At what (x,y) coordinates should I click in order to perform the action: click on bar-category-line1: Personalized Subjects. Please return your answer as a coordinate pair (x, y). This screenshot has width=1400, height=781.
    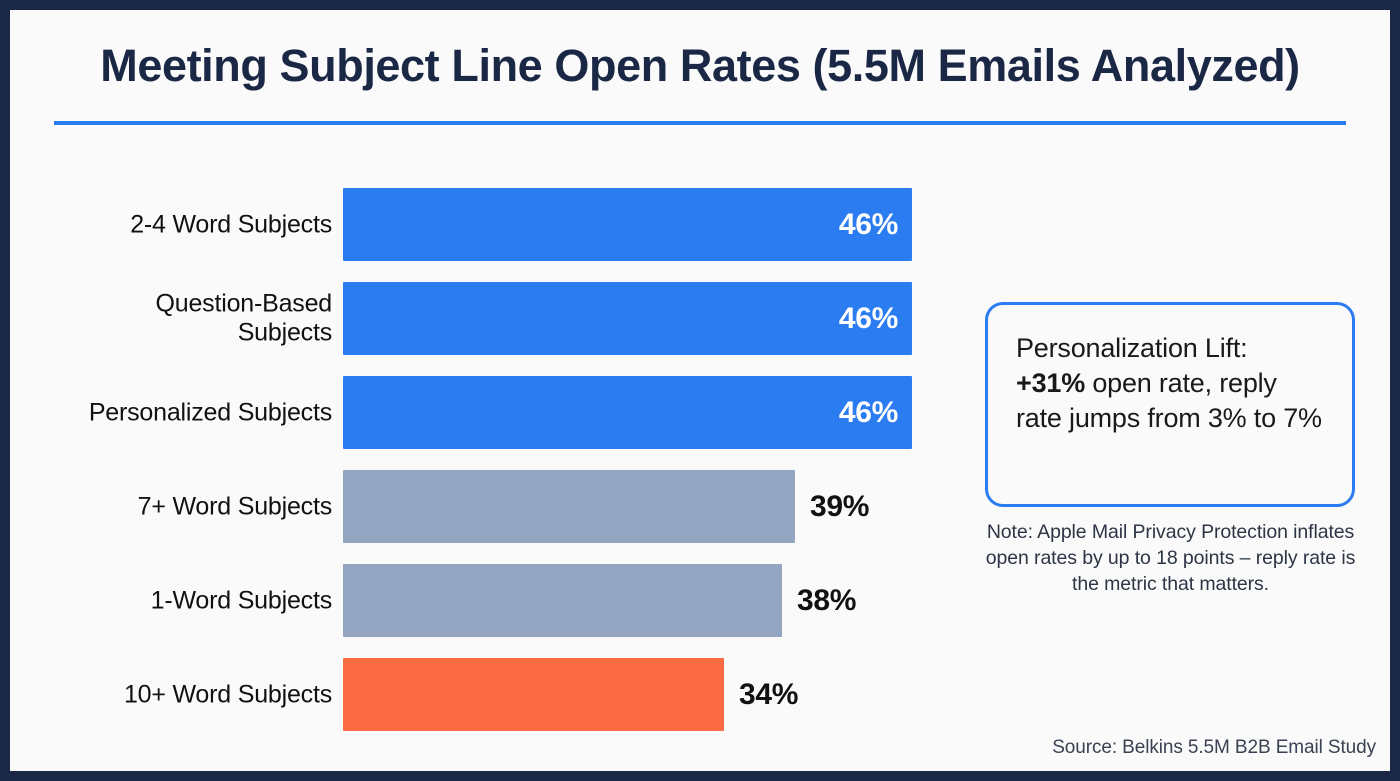
    Looking at the image, I should click on (210, 411).